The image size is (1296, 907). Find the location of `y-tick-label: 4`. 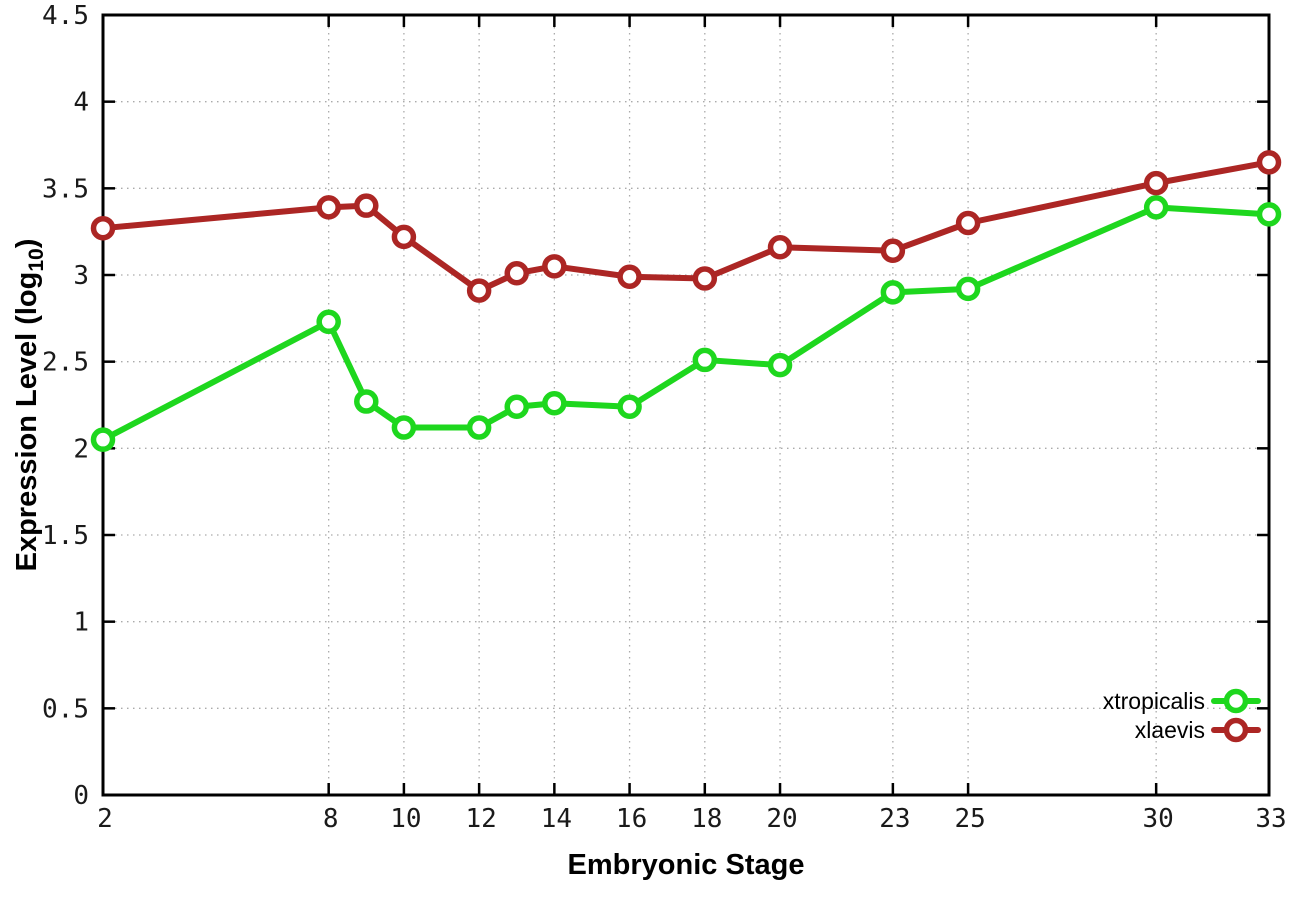

y-tick-label: 4 is located at coordinates (81, 103).